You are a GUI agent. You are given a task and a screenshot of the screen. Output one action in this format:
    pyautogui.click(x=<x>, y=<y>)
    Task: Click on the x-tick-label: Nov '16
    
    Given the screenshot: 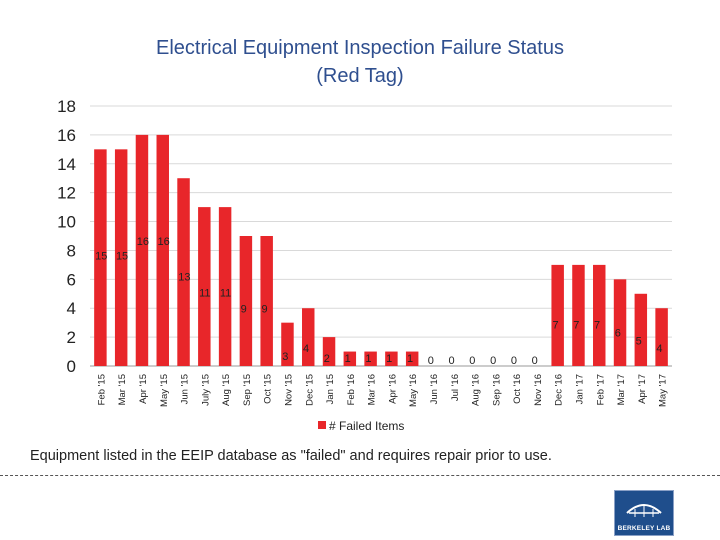 What is the action you would take?
    pyautogui.click(x=538, y=390)
    